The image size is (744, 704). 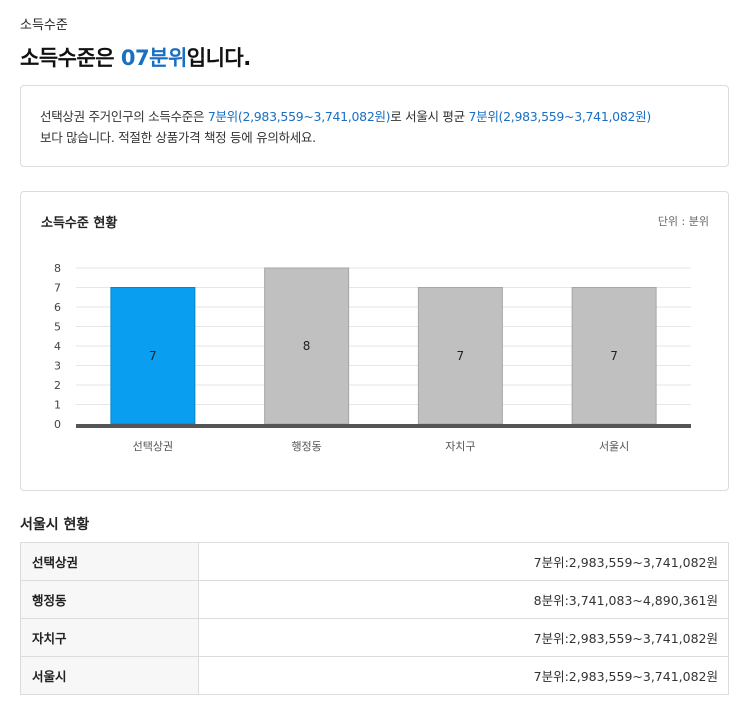 What do you see at coordinates (383, 426) in the screenshot?
I see `x-axis-baseline` at bounding box center [383, 426].